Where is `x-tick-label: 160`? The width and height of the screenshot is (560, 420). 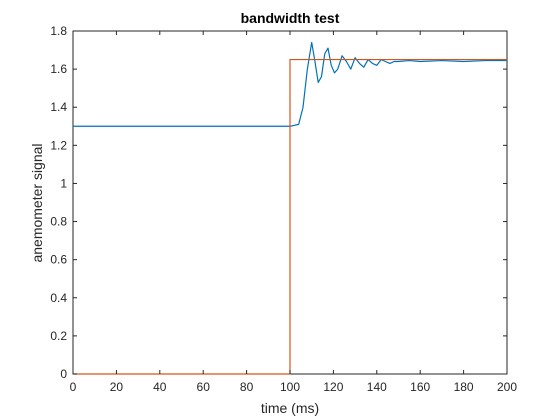
x-tick-label: 160 is located at coordinates (420, 387).